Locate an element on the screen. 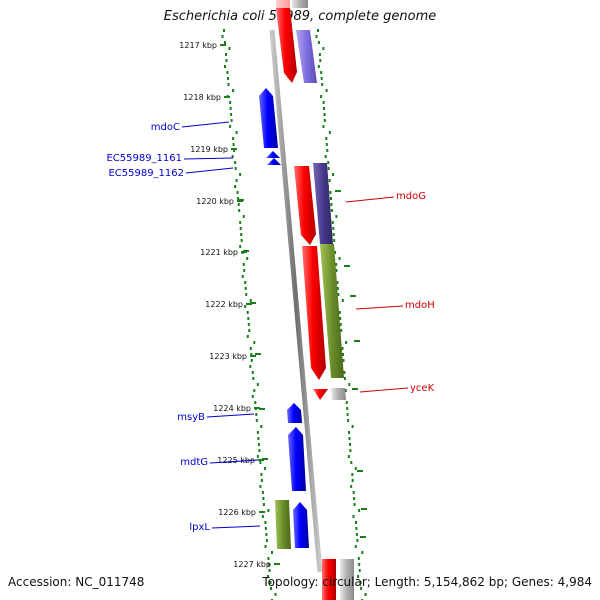 The image size is (600, 600). cog-bar-dark is located at coordinates (323, 203).